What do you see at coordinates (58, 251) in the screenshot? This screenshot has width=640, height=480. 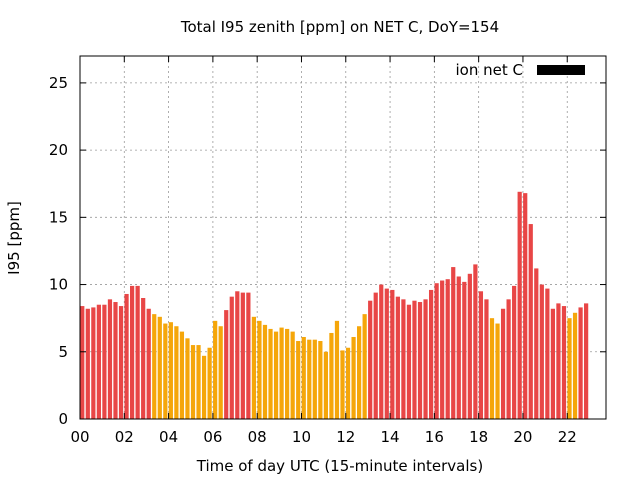 I see `y-tick-labels: 0 5 10 15 20 25` at bounding box center [58, 251].